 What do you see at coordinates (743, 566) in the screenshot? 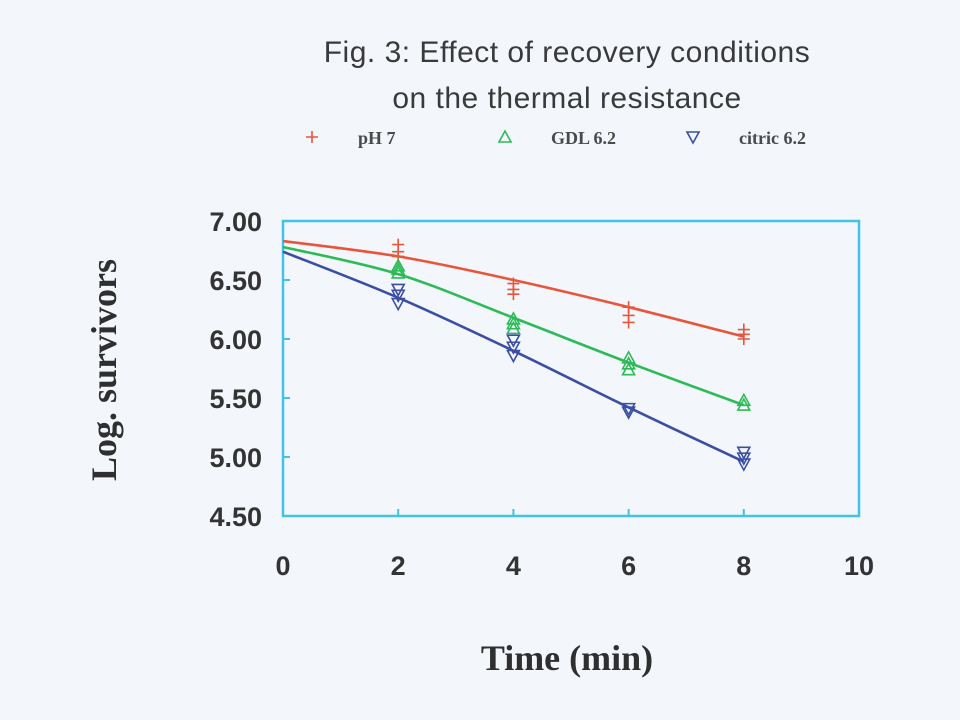
I see `x-tick-label: 8` at bounding box center [743, 566].